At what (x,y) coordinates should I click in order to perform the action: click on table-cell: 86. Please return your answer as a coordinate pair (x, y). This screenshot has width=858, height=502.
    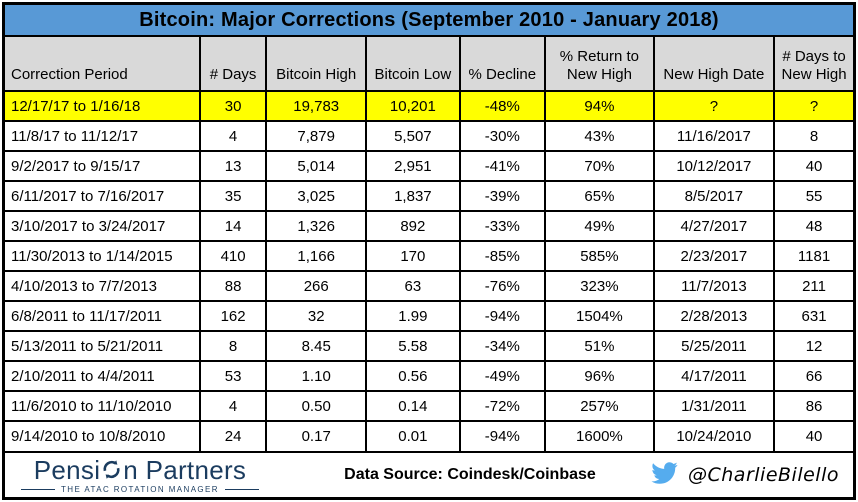
    Looking at the image, I should click on (813, 406).